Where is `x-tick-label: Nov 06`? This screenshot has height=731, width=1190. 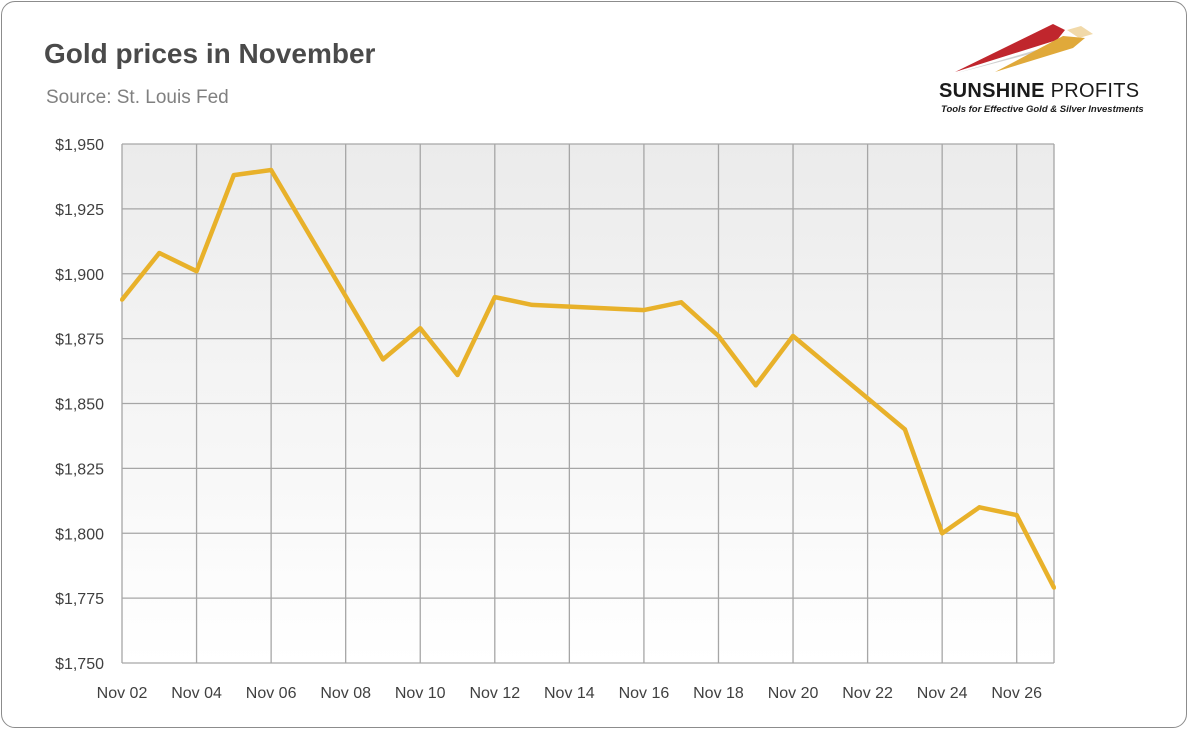
x-tick-label: Nov 06 is located at coordinates (271, 693).